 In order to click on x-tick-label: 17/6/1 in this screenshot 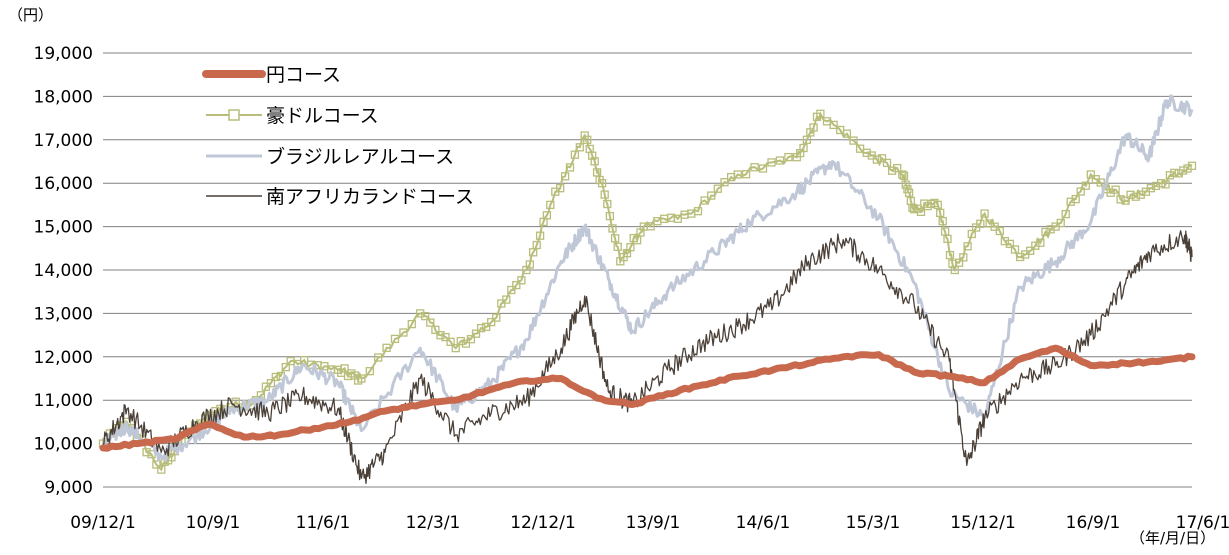, I will do `click(1202, 523)`.